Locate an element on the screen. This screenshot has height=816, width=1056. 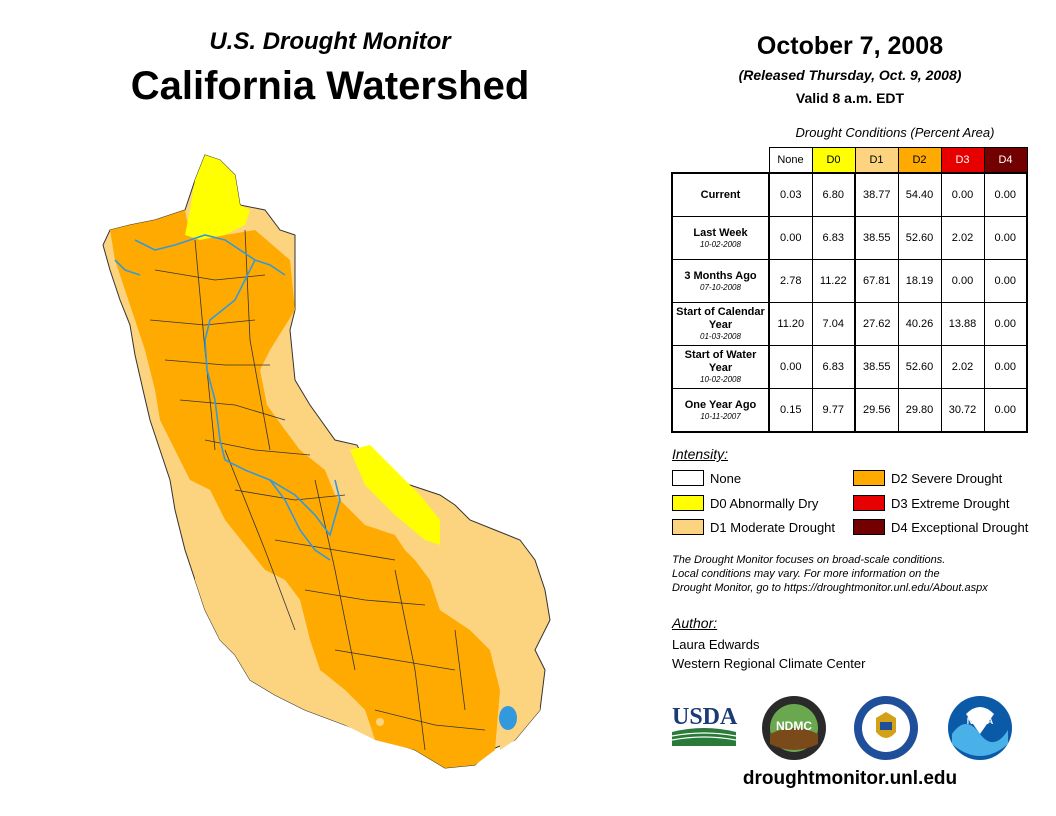
author-name: Laura Edwards is located at coordinates (716, 644).